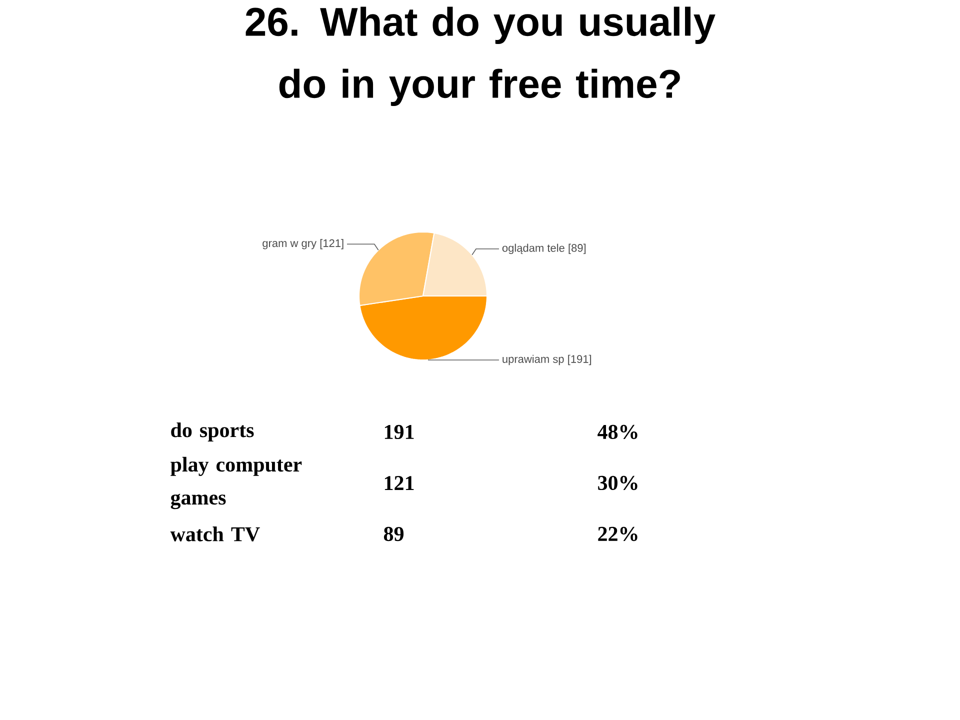  Describe the element at coordinates (332, 244) in the screenshot. I see `data-label: [121]` at that location.